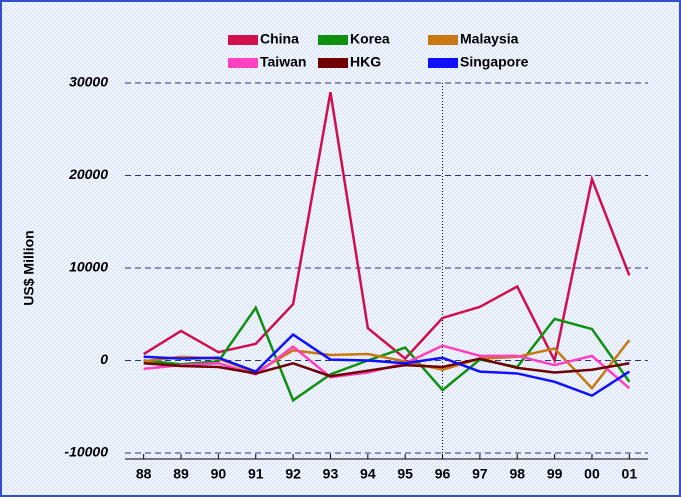 The width and height of the screenshot is (681, 502). What do you see at coordinates (144, 474) in the screenshot?
I see `x-tick-label: 88` at bounding box center [144, 474].